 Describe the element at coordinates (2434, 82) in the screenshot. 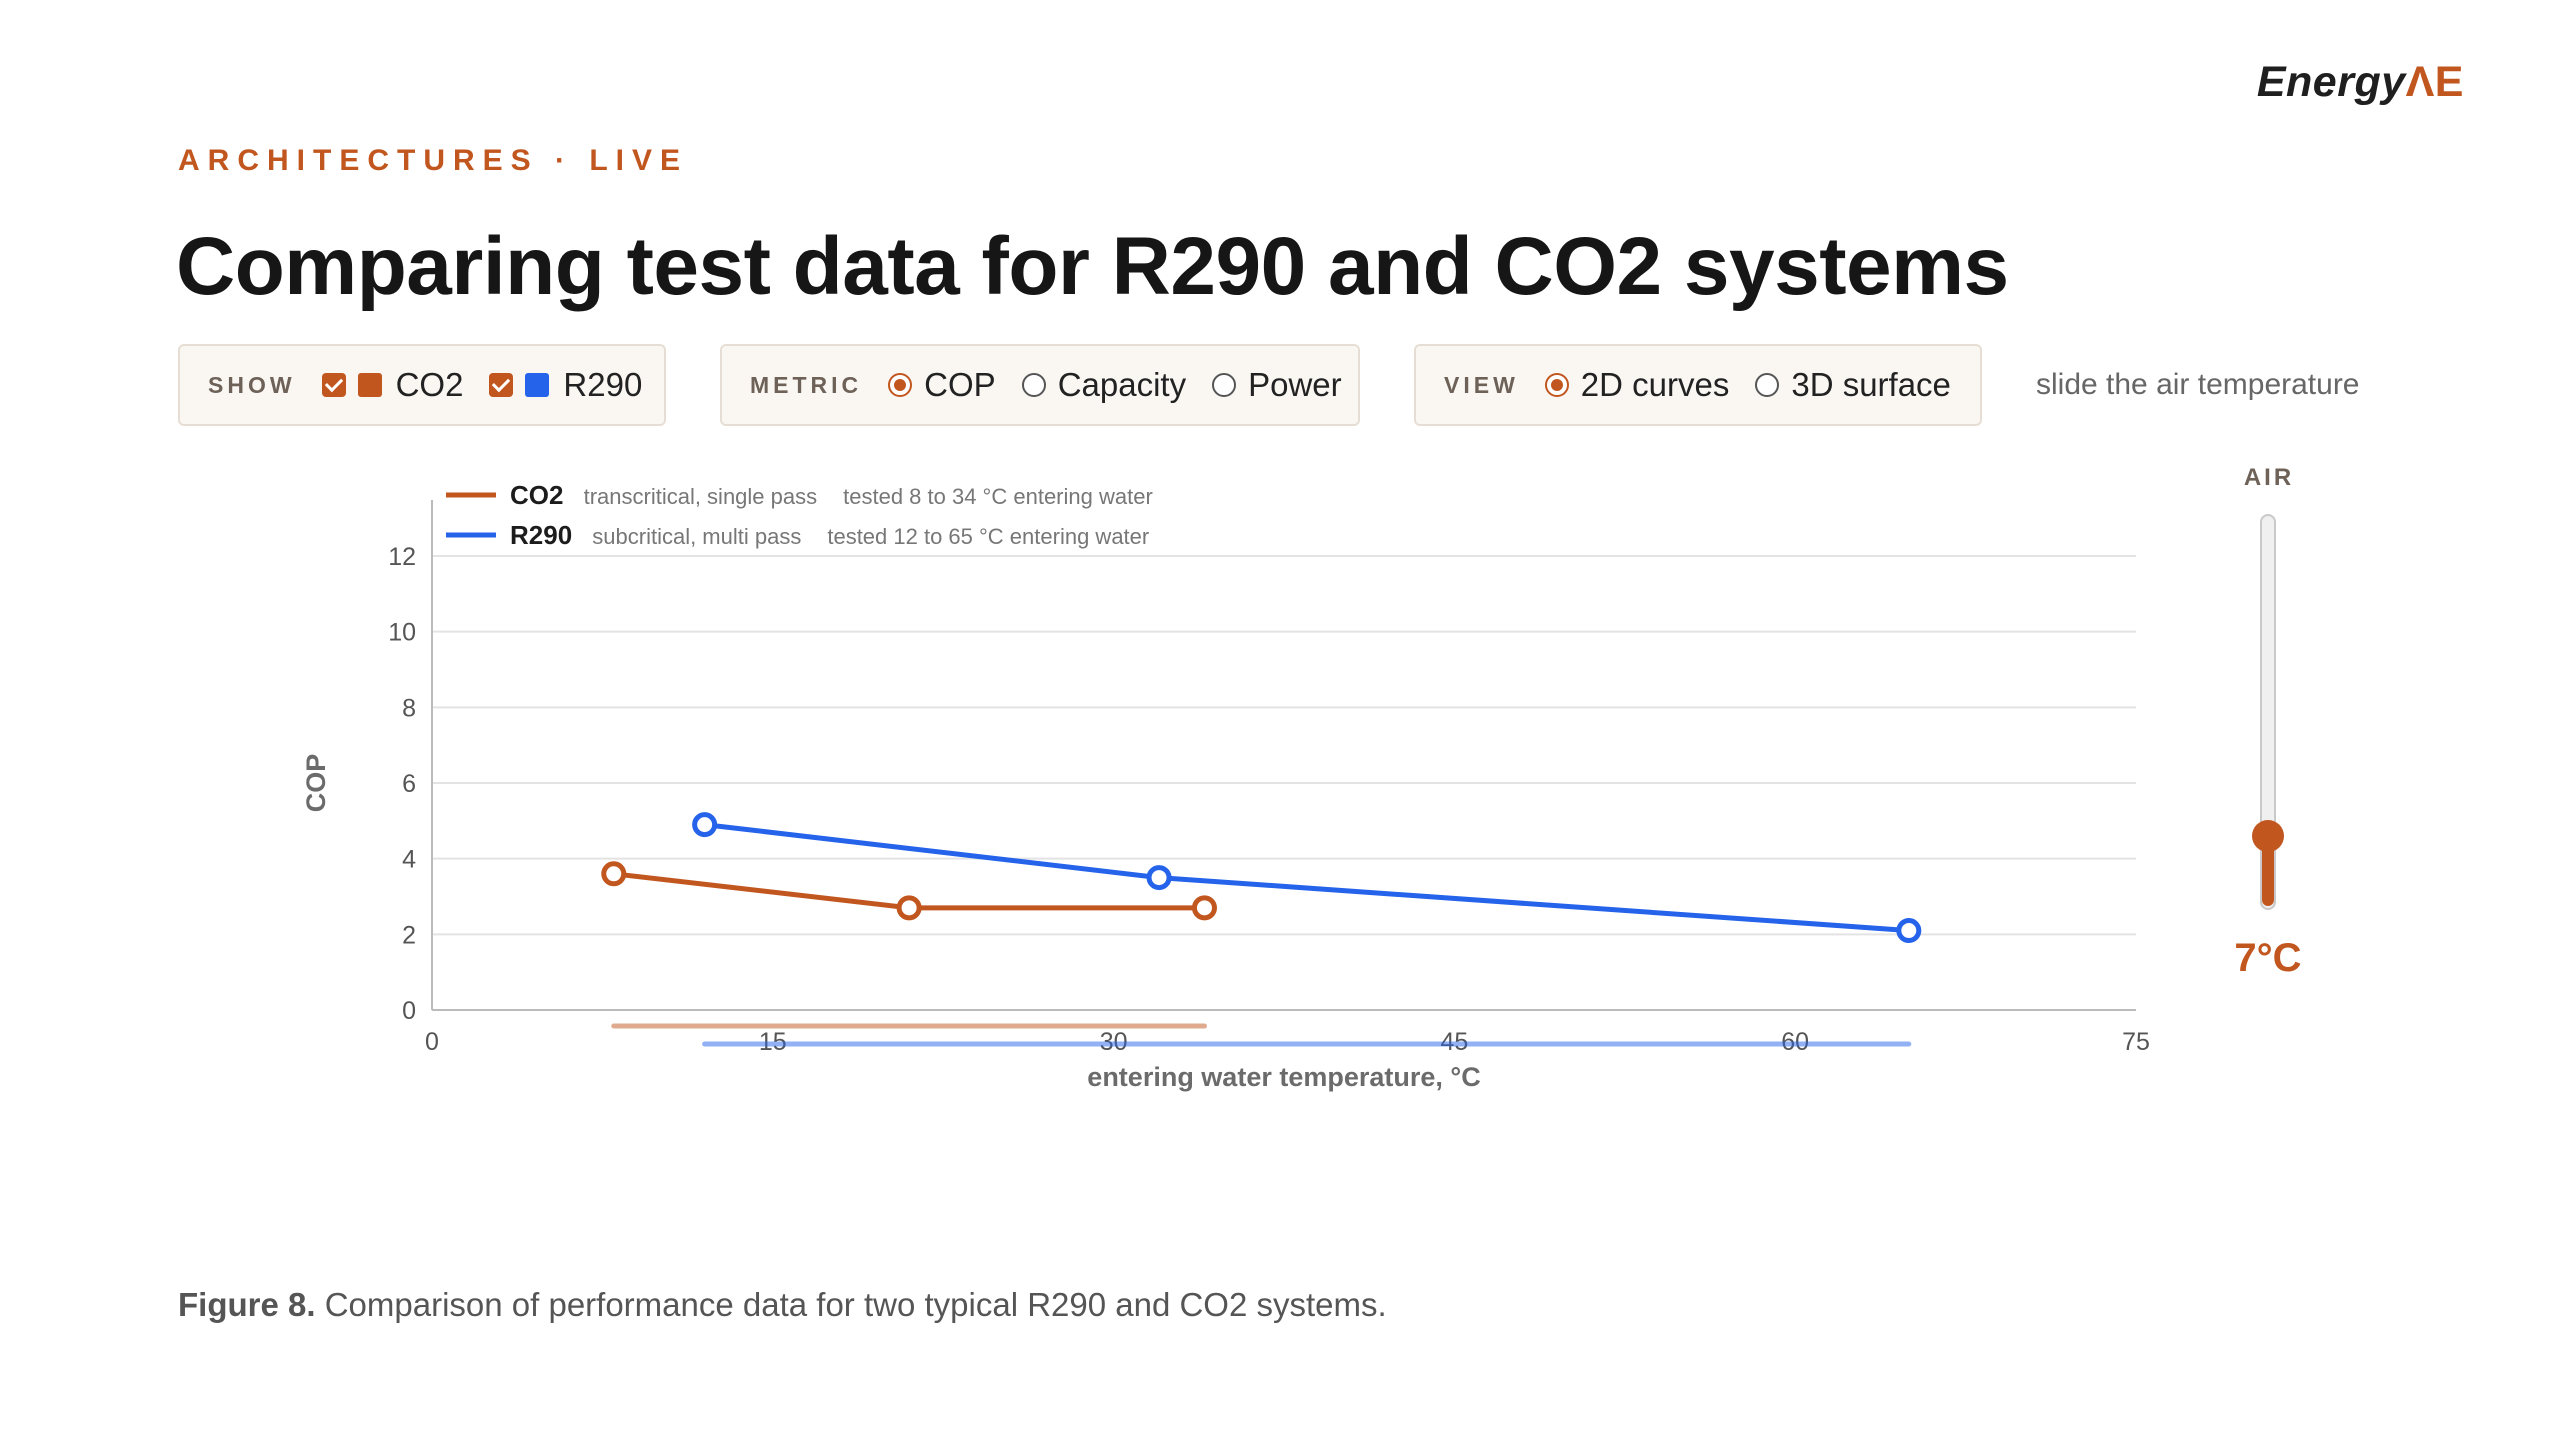

I see `brand-mark: ΛΕ` at that location.